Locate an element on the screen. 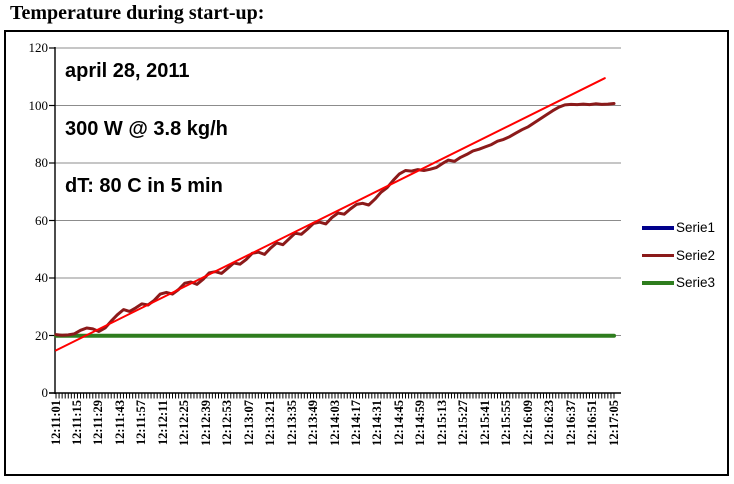 The width and height of the screenshot is (734, 484). x-tick-label: 12:15:41 is located at coordinates (484, 423).